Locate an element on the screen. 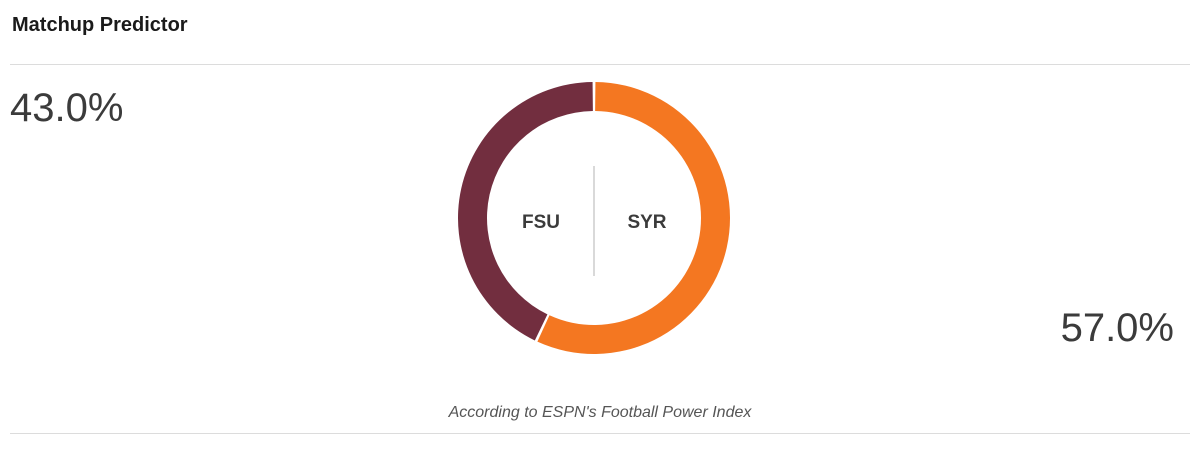 The image size is (1200, 453). slice-fsu is located at coordinates (525, 211).